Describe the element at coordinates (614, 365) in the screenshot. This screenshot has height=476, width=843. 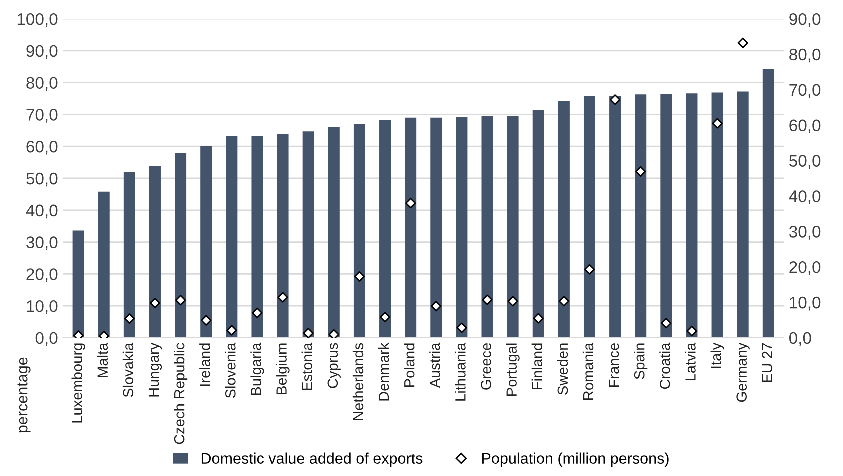
I see `x-tick-label: France` at that location.